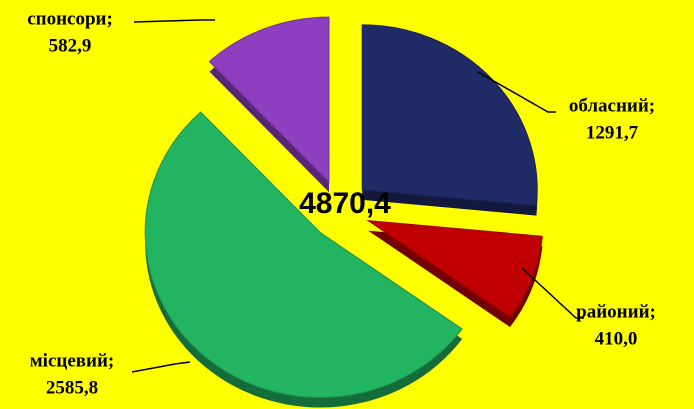 This screenshot has height=409, width=694. What do you see at coordinates (70, 45) in the screenshot?
I see `data-label-value: 582,9` at bounding box center [70, 45].